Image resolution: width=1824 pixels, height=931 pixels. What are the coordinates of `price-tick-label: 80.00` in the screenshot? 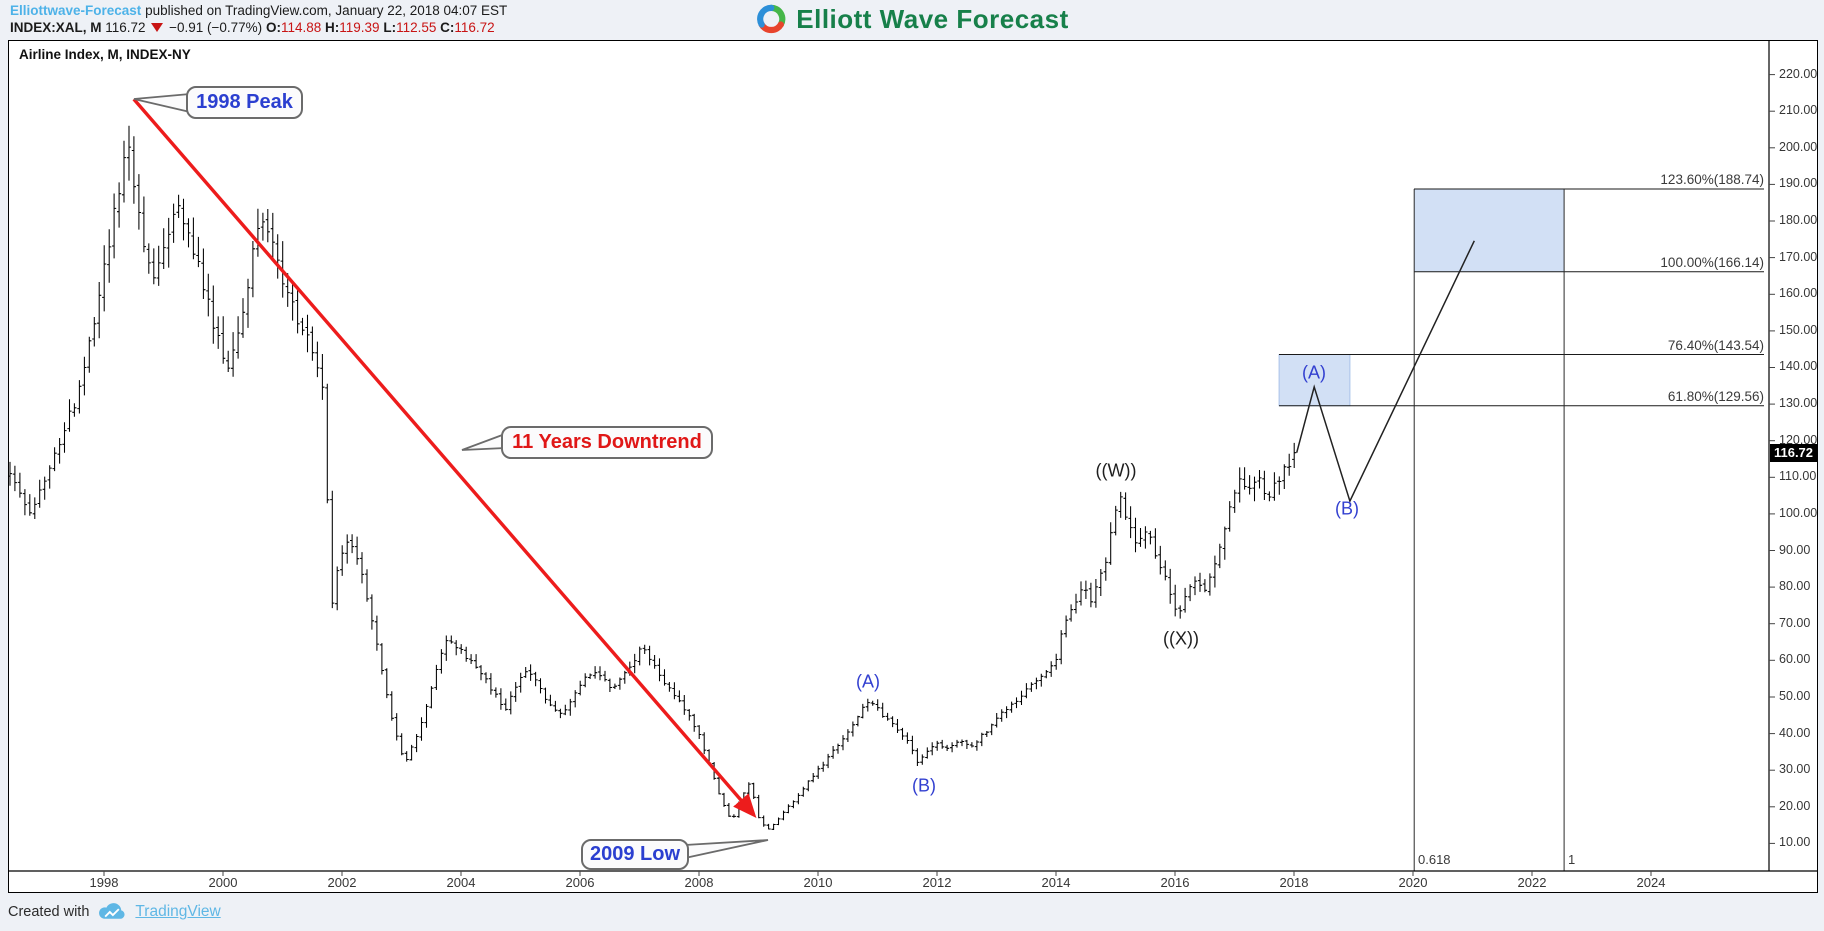 It's located at (1795, 586).